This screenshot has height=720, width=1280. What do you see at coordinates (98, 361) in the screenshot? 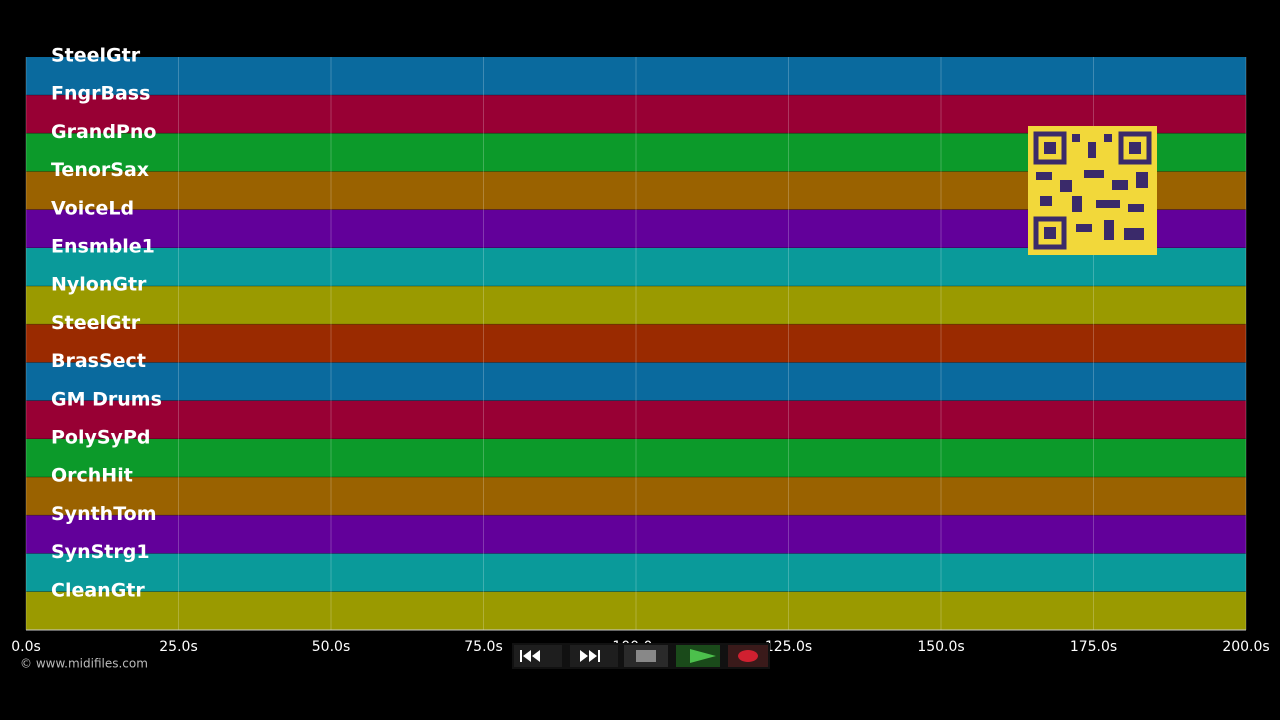
I see `track-name: BrasSect` at bounding box center [98, 361].